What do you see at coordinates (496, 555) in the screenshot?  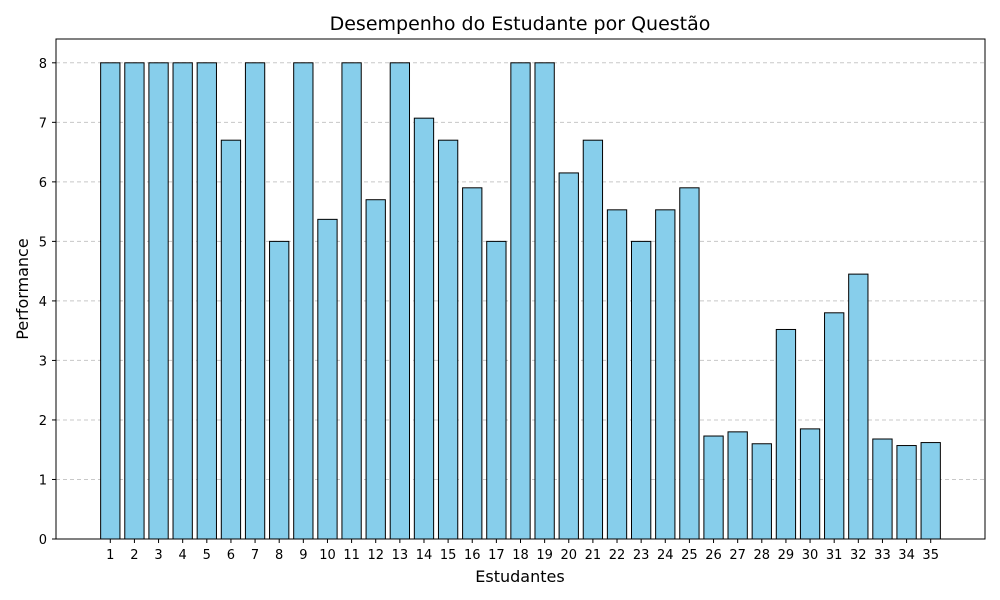 I see `x-tick-label: 17` at bounding box center [496, 555].